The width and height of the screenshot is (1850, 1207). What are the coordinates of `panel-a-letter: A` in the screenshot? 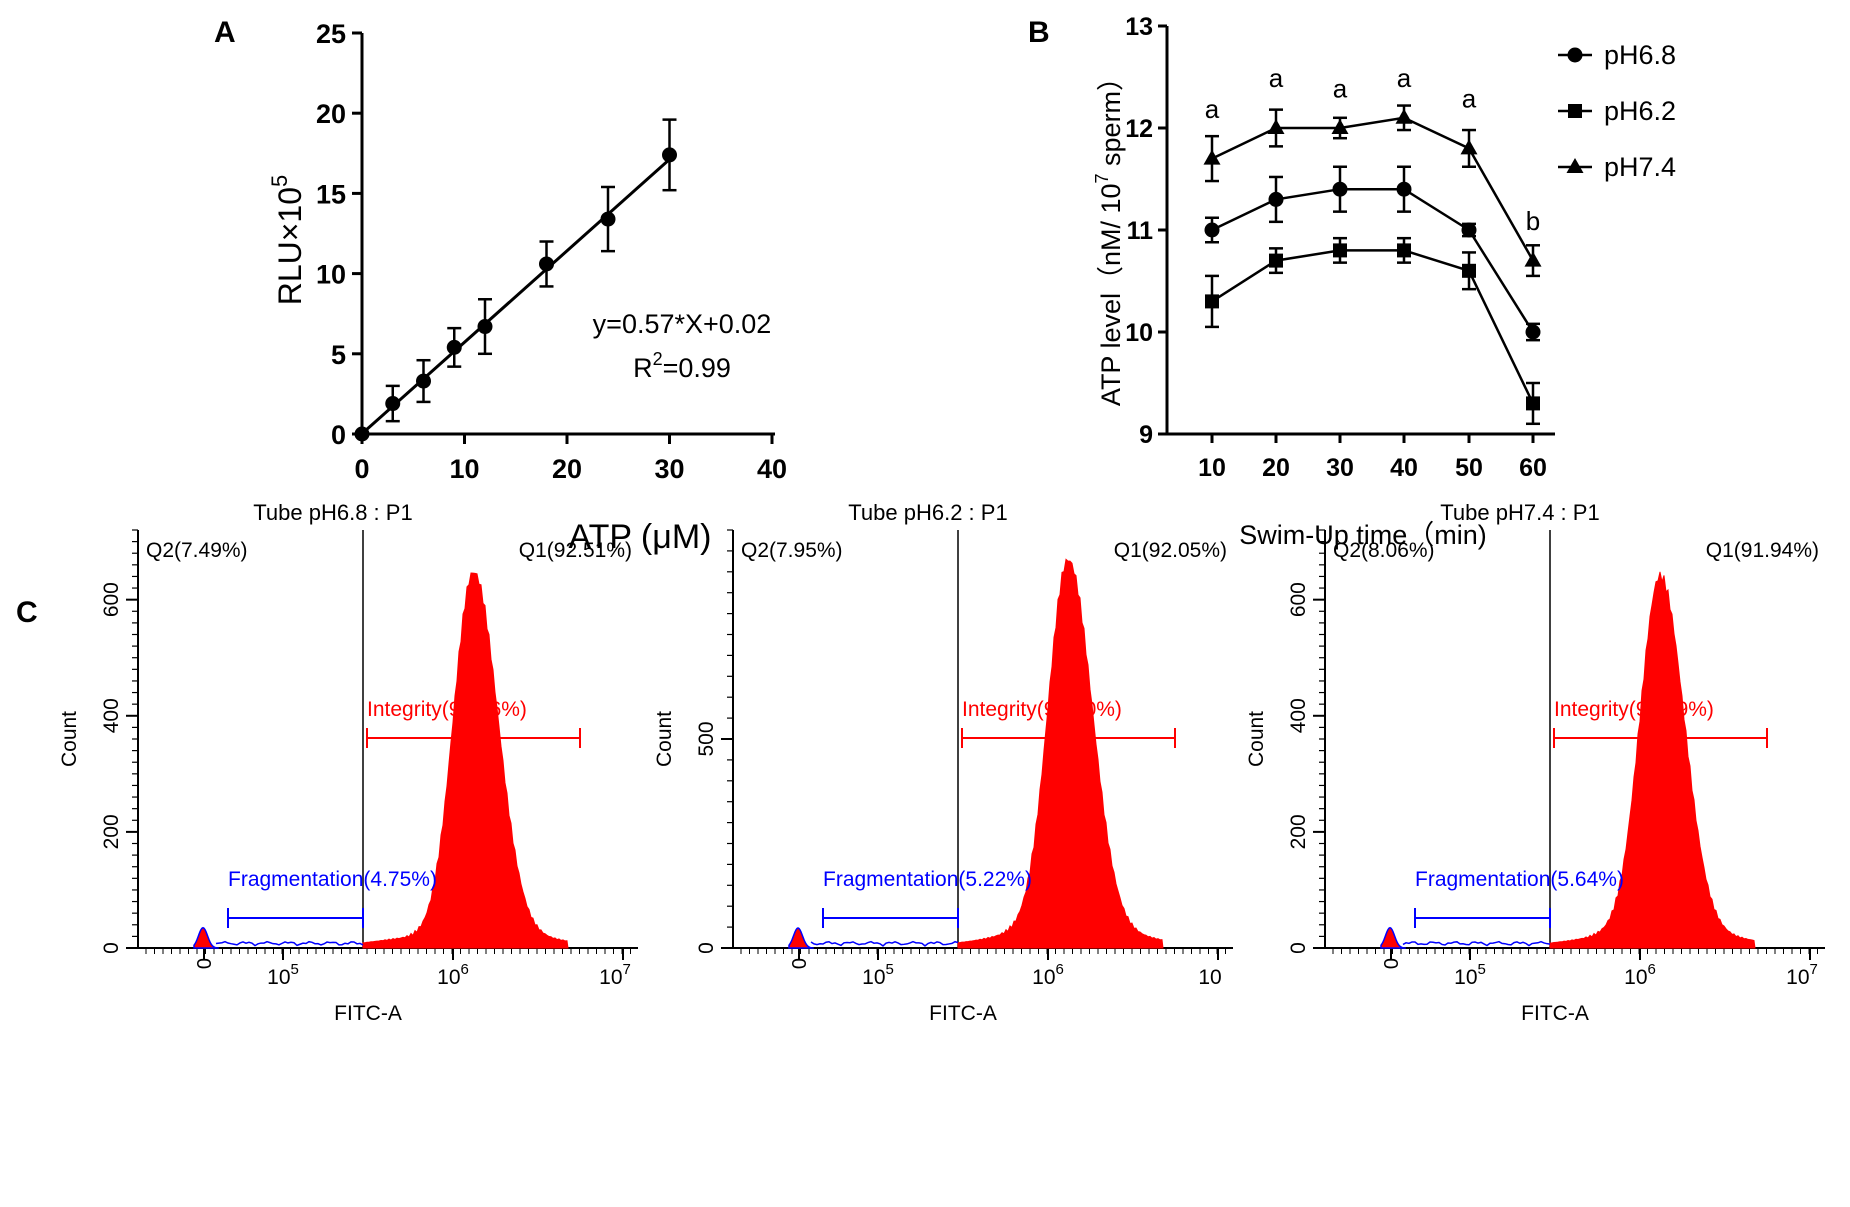 It's located at (225, 32).